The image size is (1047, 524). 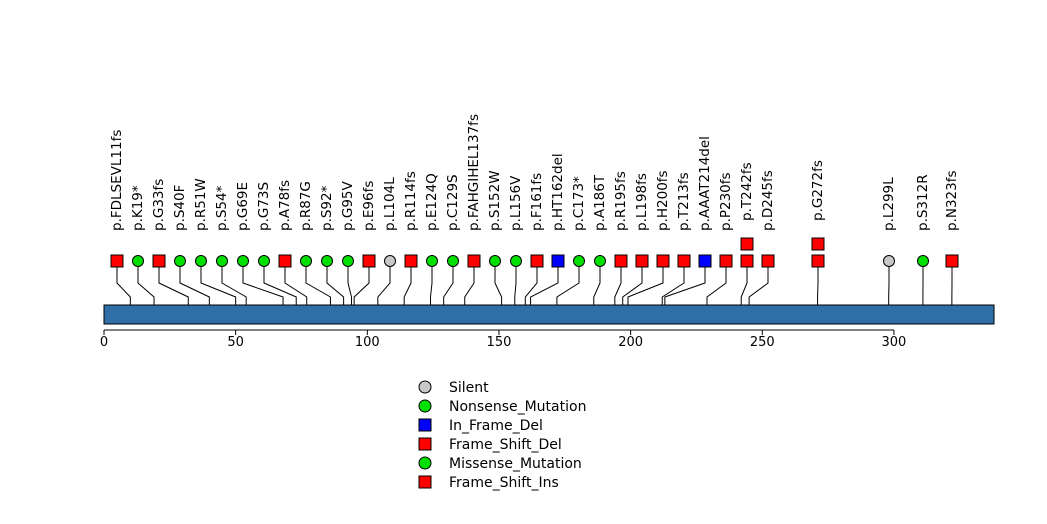 I want to click on mutation-label: p.F161fs, so click(x=537, y=202).